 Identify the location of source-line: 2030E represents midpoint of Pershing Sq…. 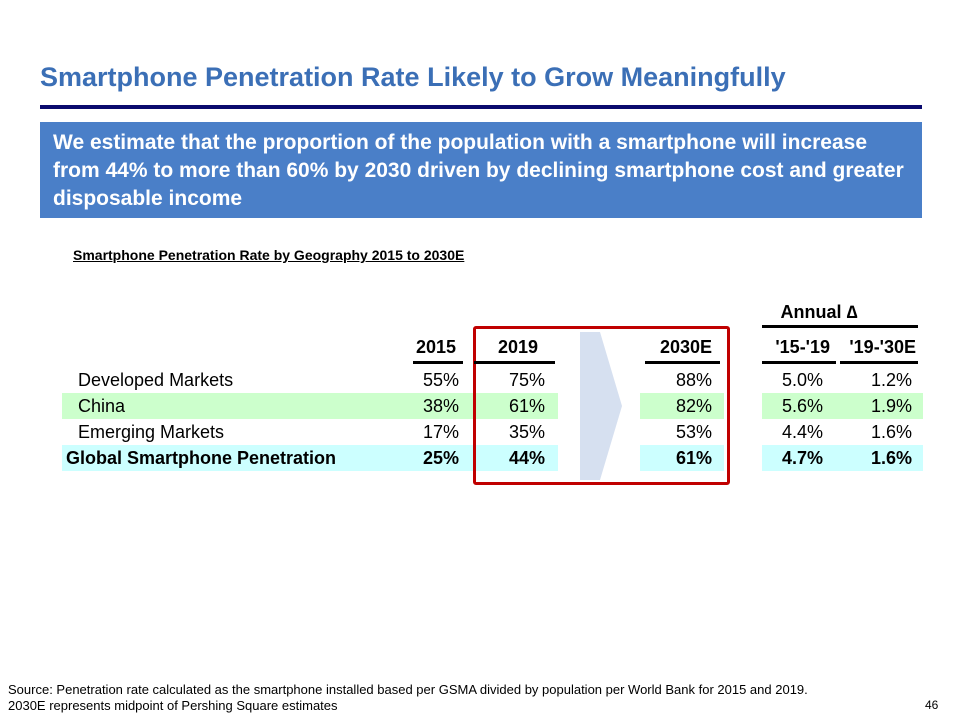
(173, 705).